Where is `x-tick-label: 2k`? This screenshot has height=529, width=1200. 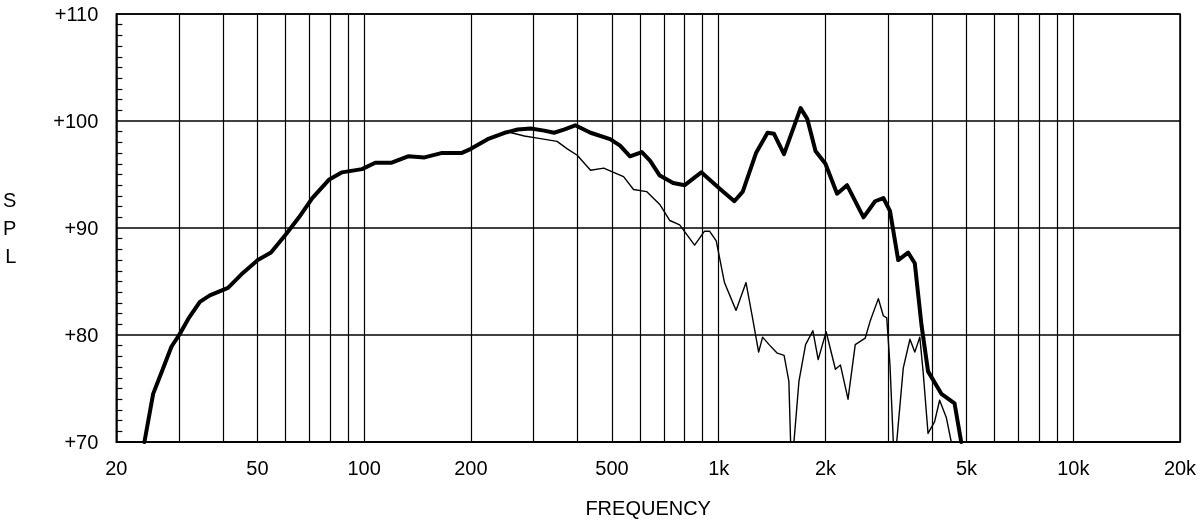 x-tick-label: 2k is located at coordinates (826, 468).